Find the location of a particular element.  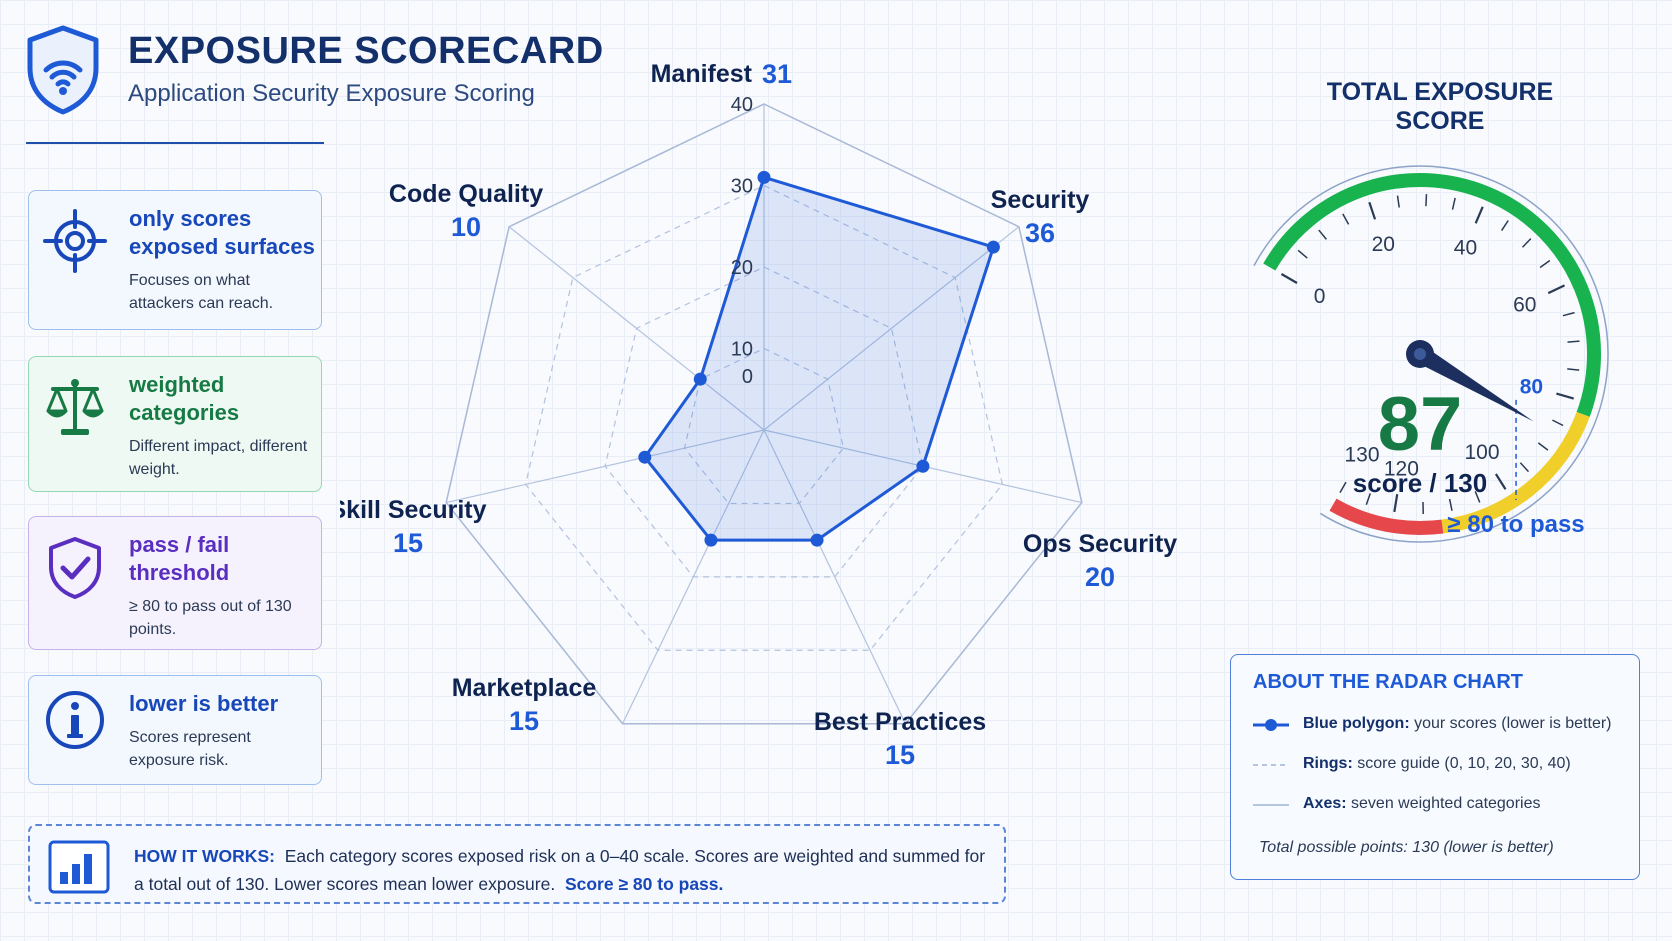

radar-category-label: Ops Security is located at coordinates (1100, 544).